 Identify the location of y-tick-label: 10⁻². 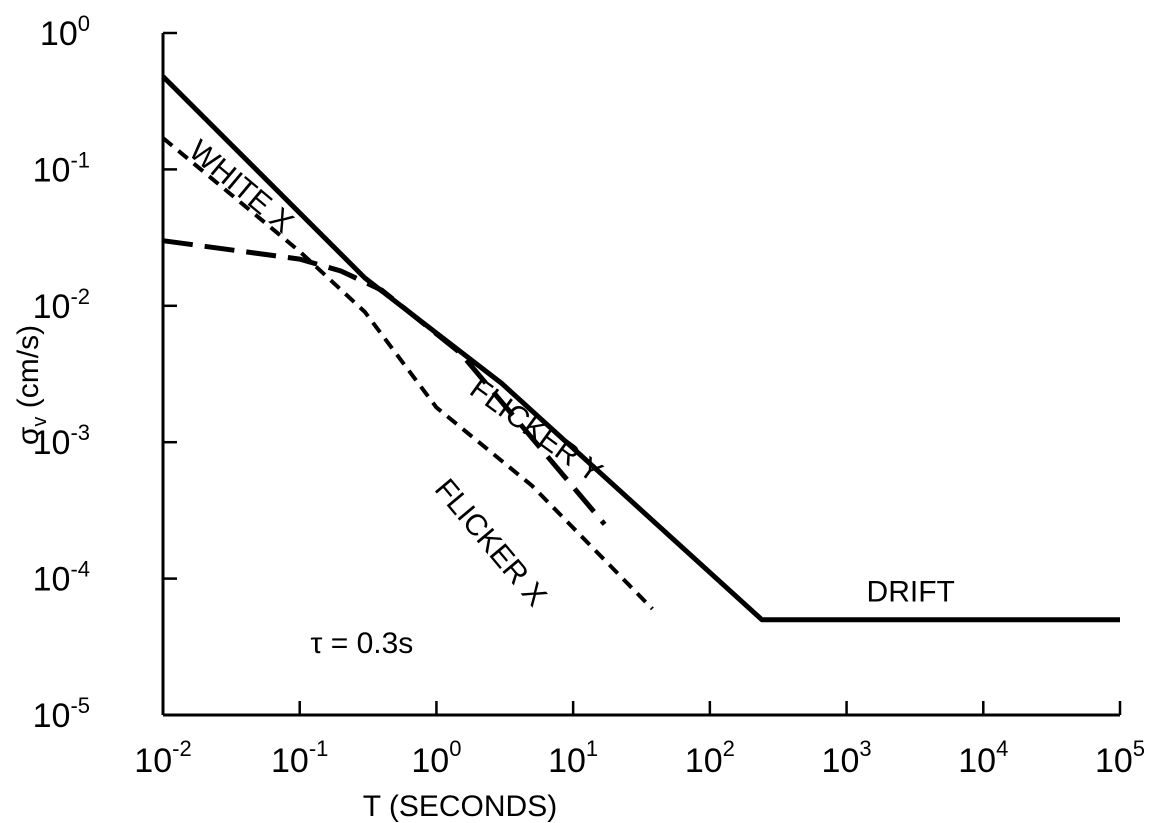
(61, 305).